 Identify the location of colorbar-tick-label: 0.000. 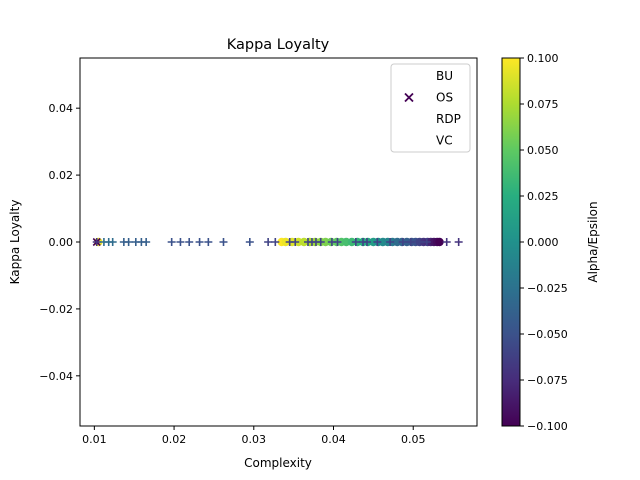
(543, 242).